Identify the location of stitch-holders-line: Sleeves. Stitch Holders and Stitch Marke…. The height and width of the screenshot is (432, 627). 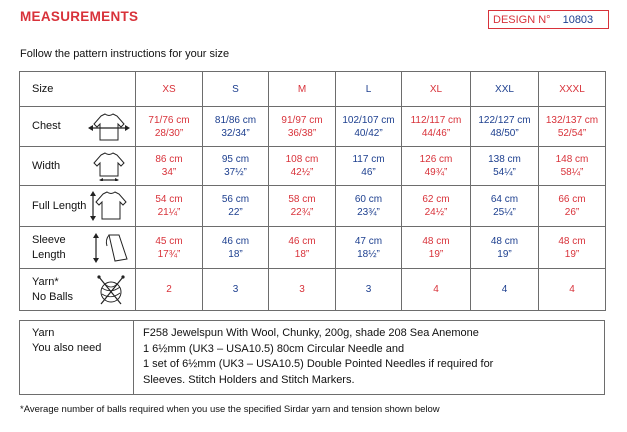
(249, 379).